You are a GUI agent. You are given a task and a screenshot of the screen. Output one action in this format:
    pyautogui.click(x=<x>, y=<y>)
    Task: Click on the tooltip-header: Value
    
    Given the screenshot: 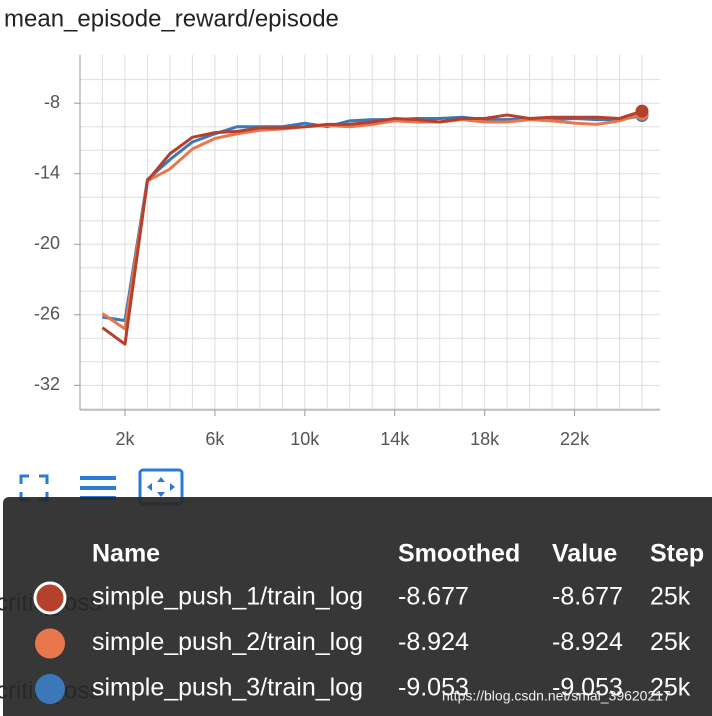 What is the action you would take?
    pyautogui.click(x=584, y=554)
    